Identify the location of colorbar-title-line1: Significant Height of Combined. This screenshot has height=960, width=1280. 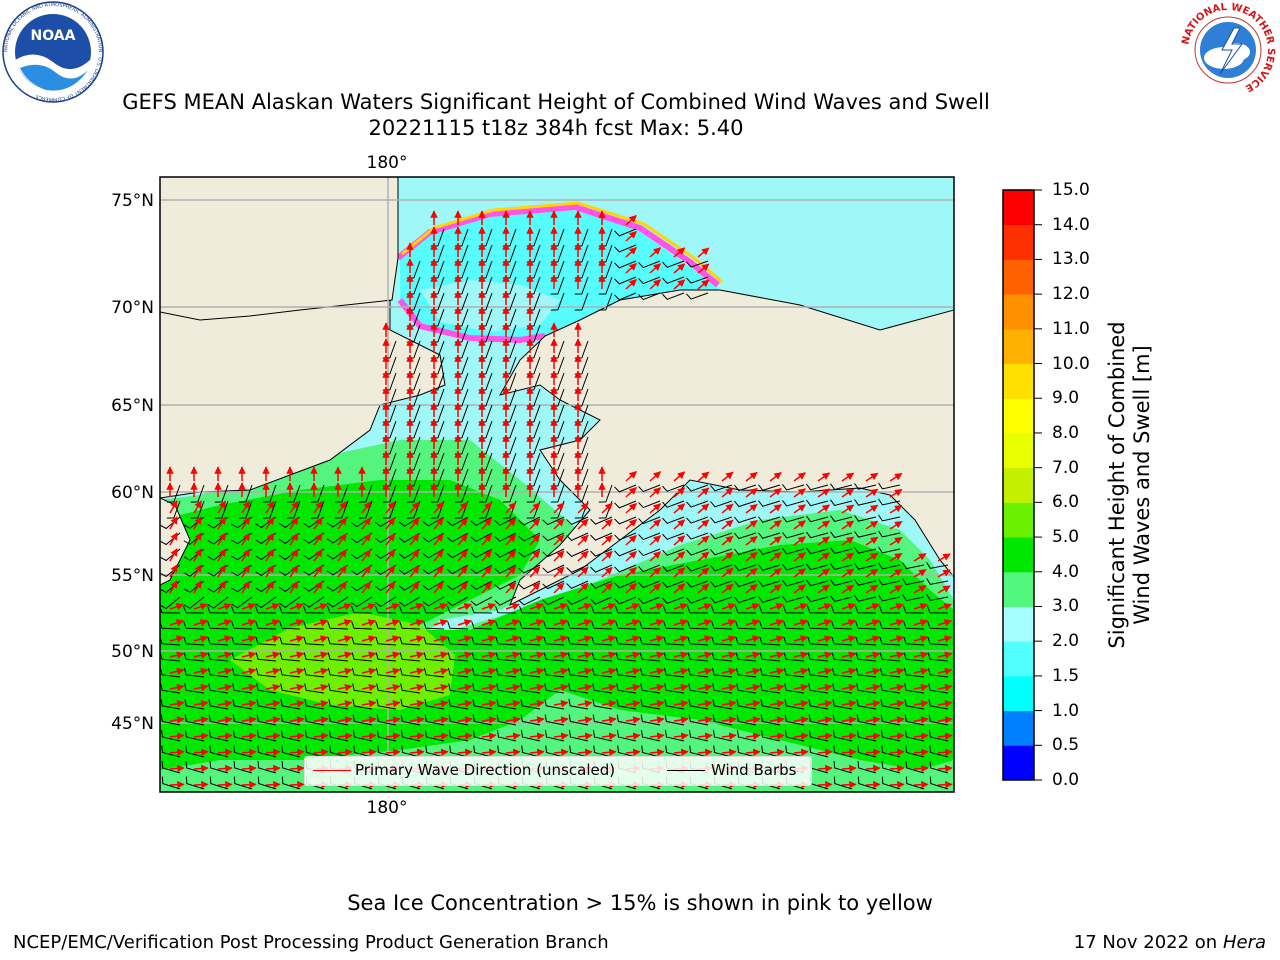
(1117, 485).